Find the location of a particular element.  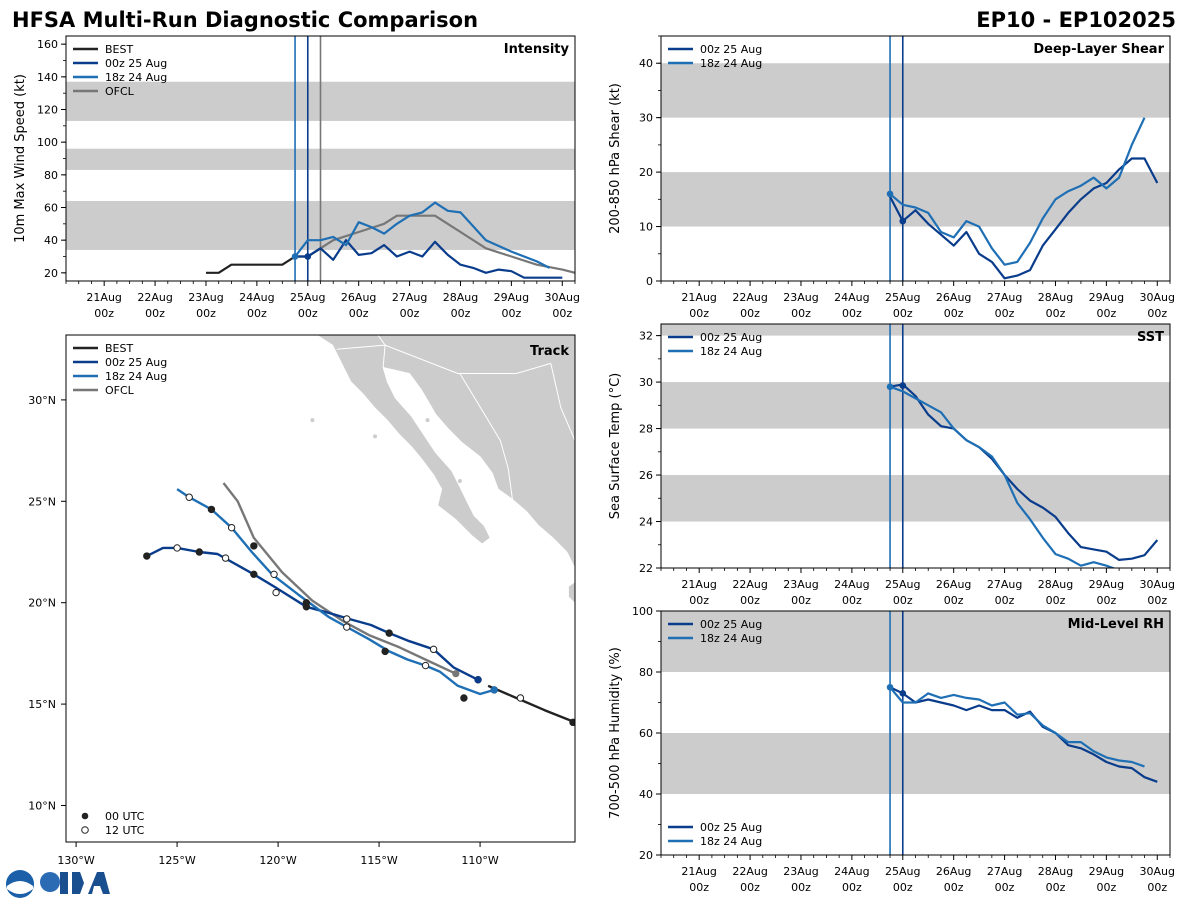

cira-logo is located at coordinates (58, 884).